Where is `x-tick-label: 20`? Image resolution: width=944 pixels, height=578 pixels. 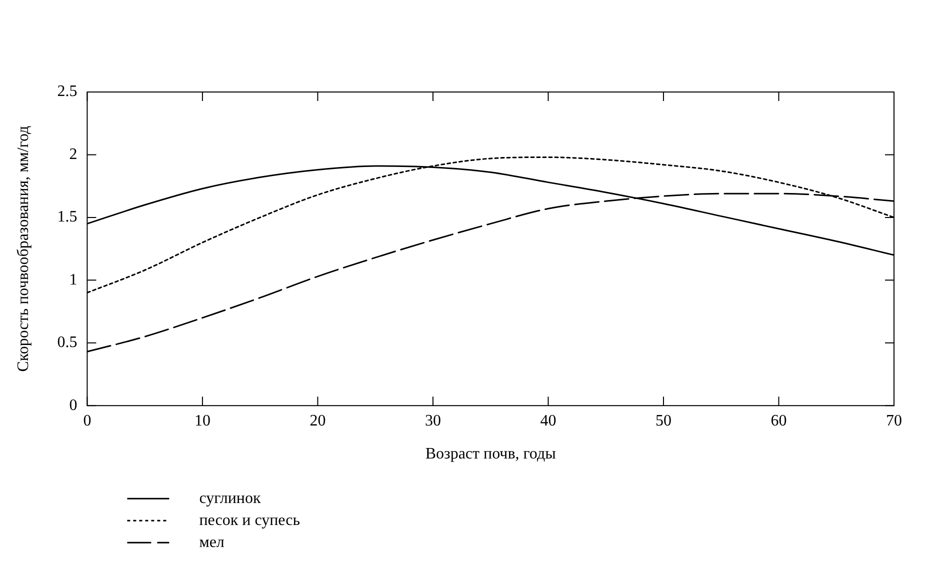
x-tick-label: 20 is located at coordinates (318, 421).